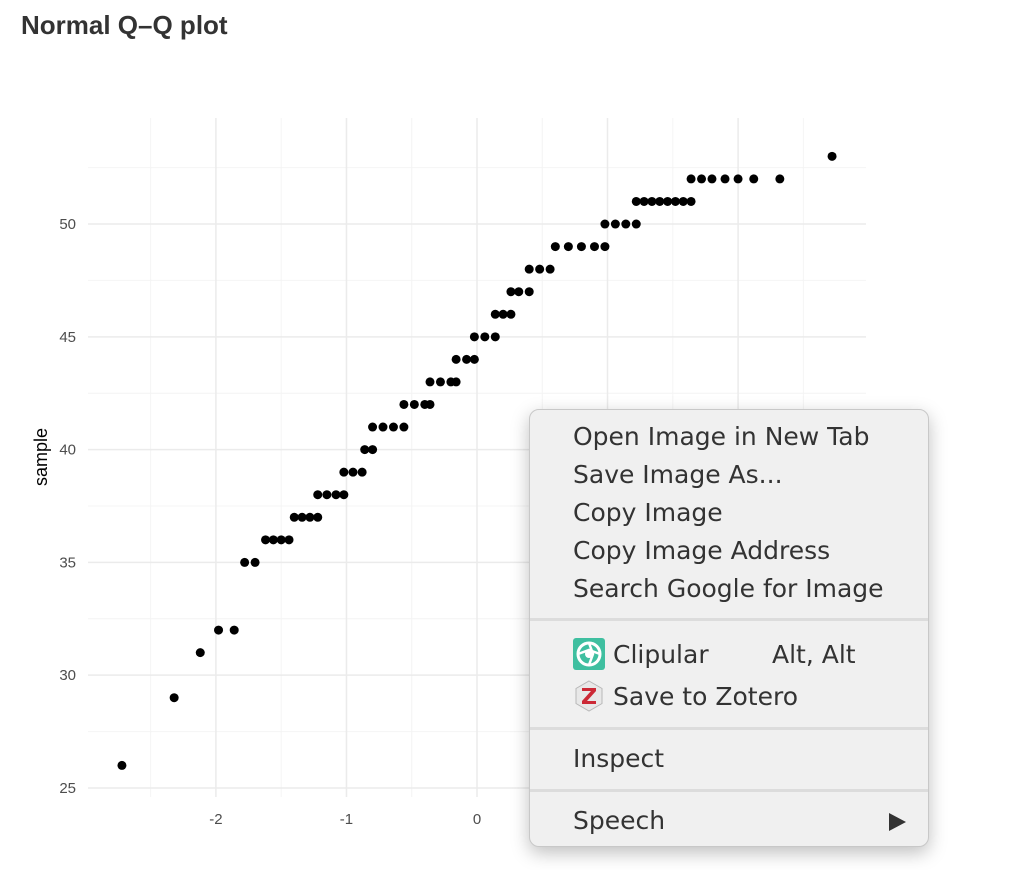 This screenshot has height=870, width=1020. What do you see at coordinates (67, 337) in the screenshot?
I see `y-tick-label: 45` at bounding box center [67, 337].